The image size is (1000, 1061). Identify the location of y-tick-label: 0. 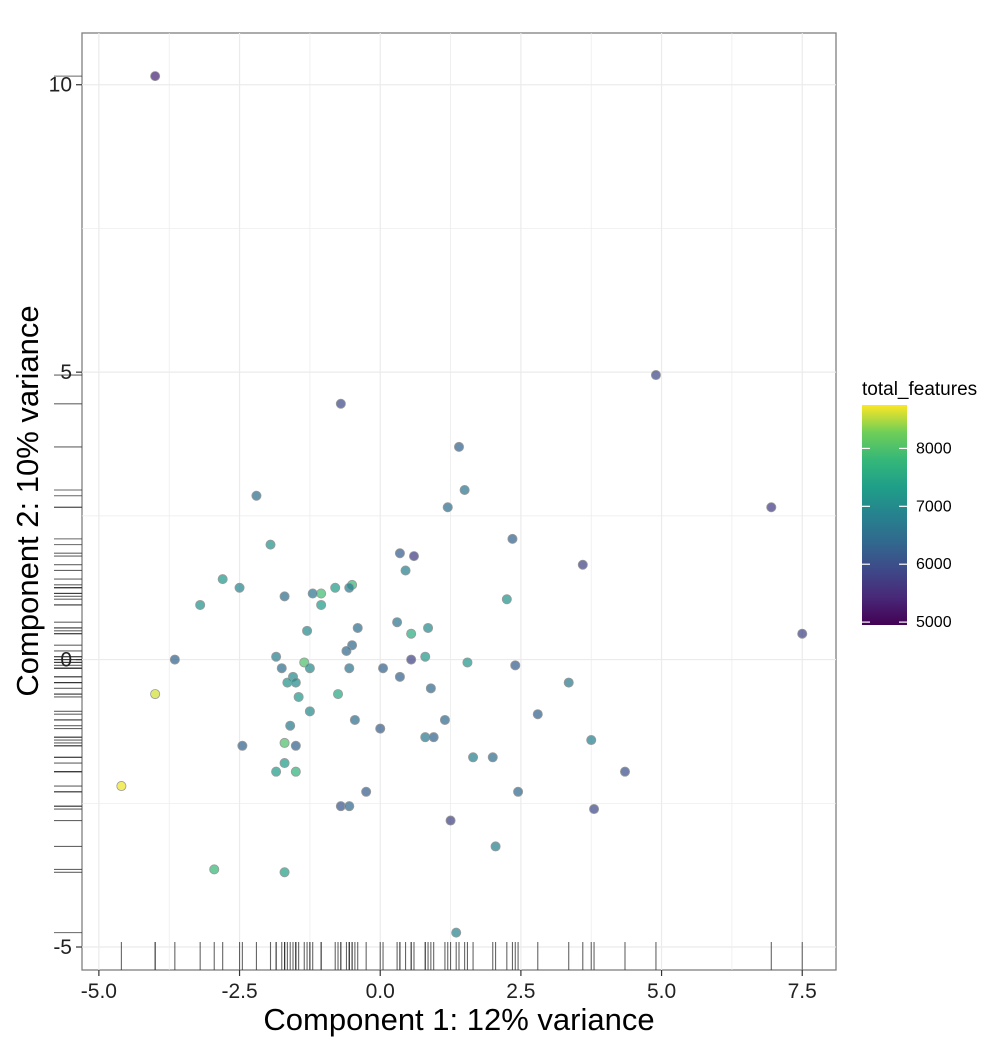
(66, 660).